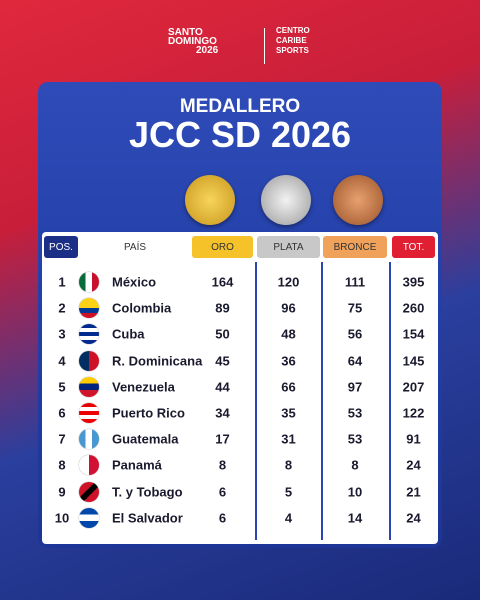 Image resolution: width=480 pixels, height=600 pixels. Describe the element at coordinates (147, 518) in the screenshot. I see `country: El Salvador` at that location.